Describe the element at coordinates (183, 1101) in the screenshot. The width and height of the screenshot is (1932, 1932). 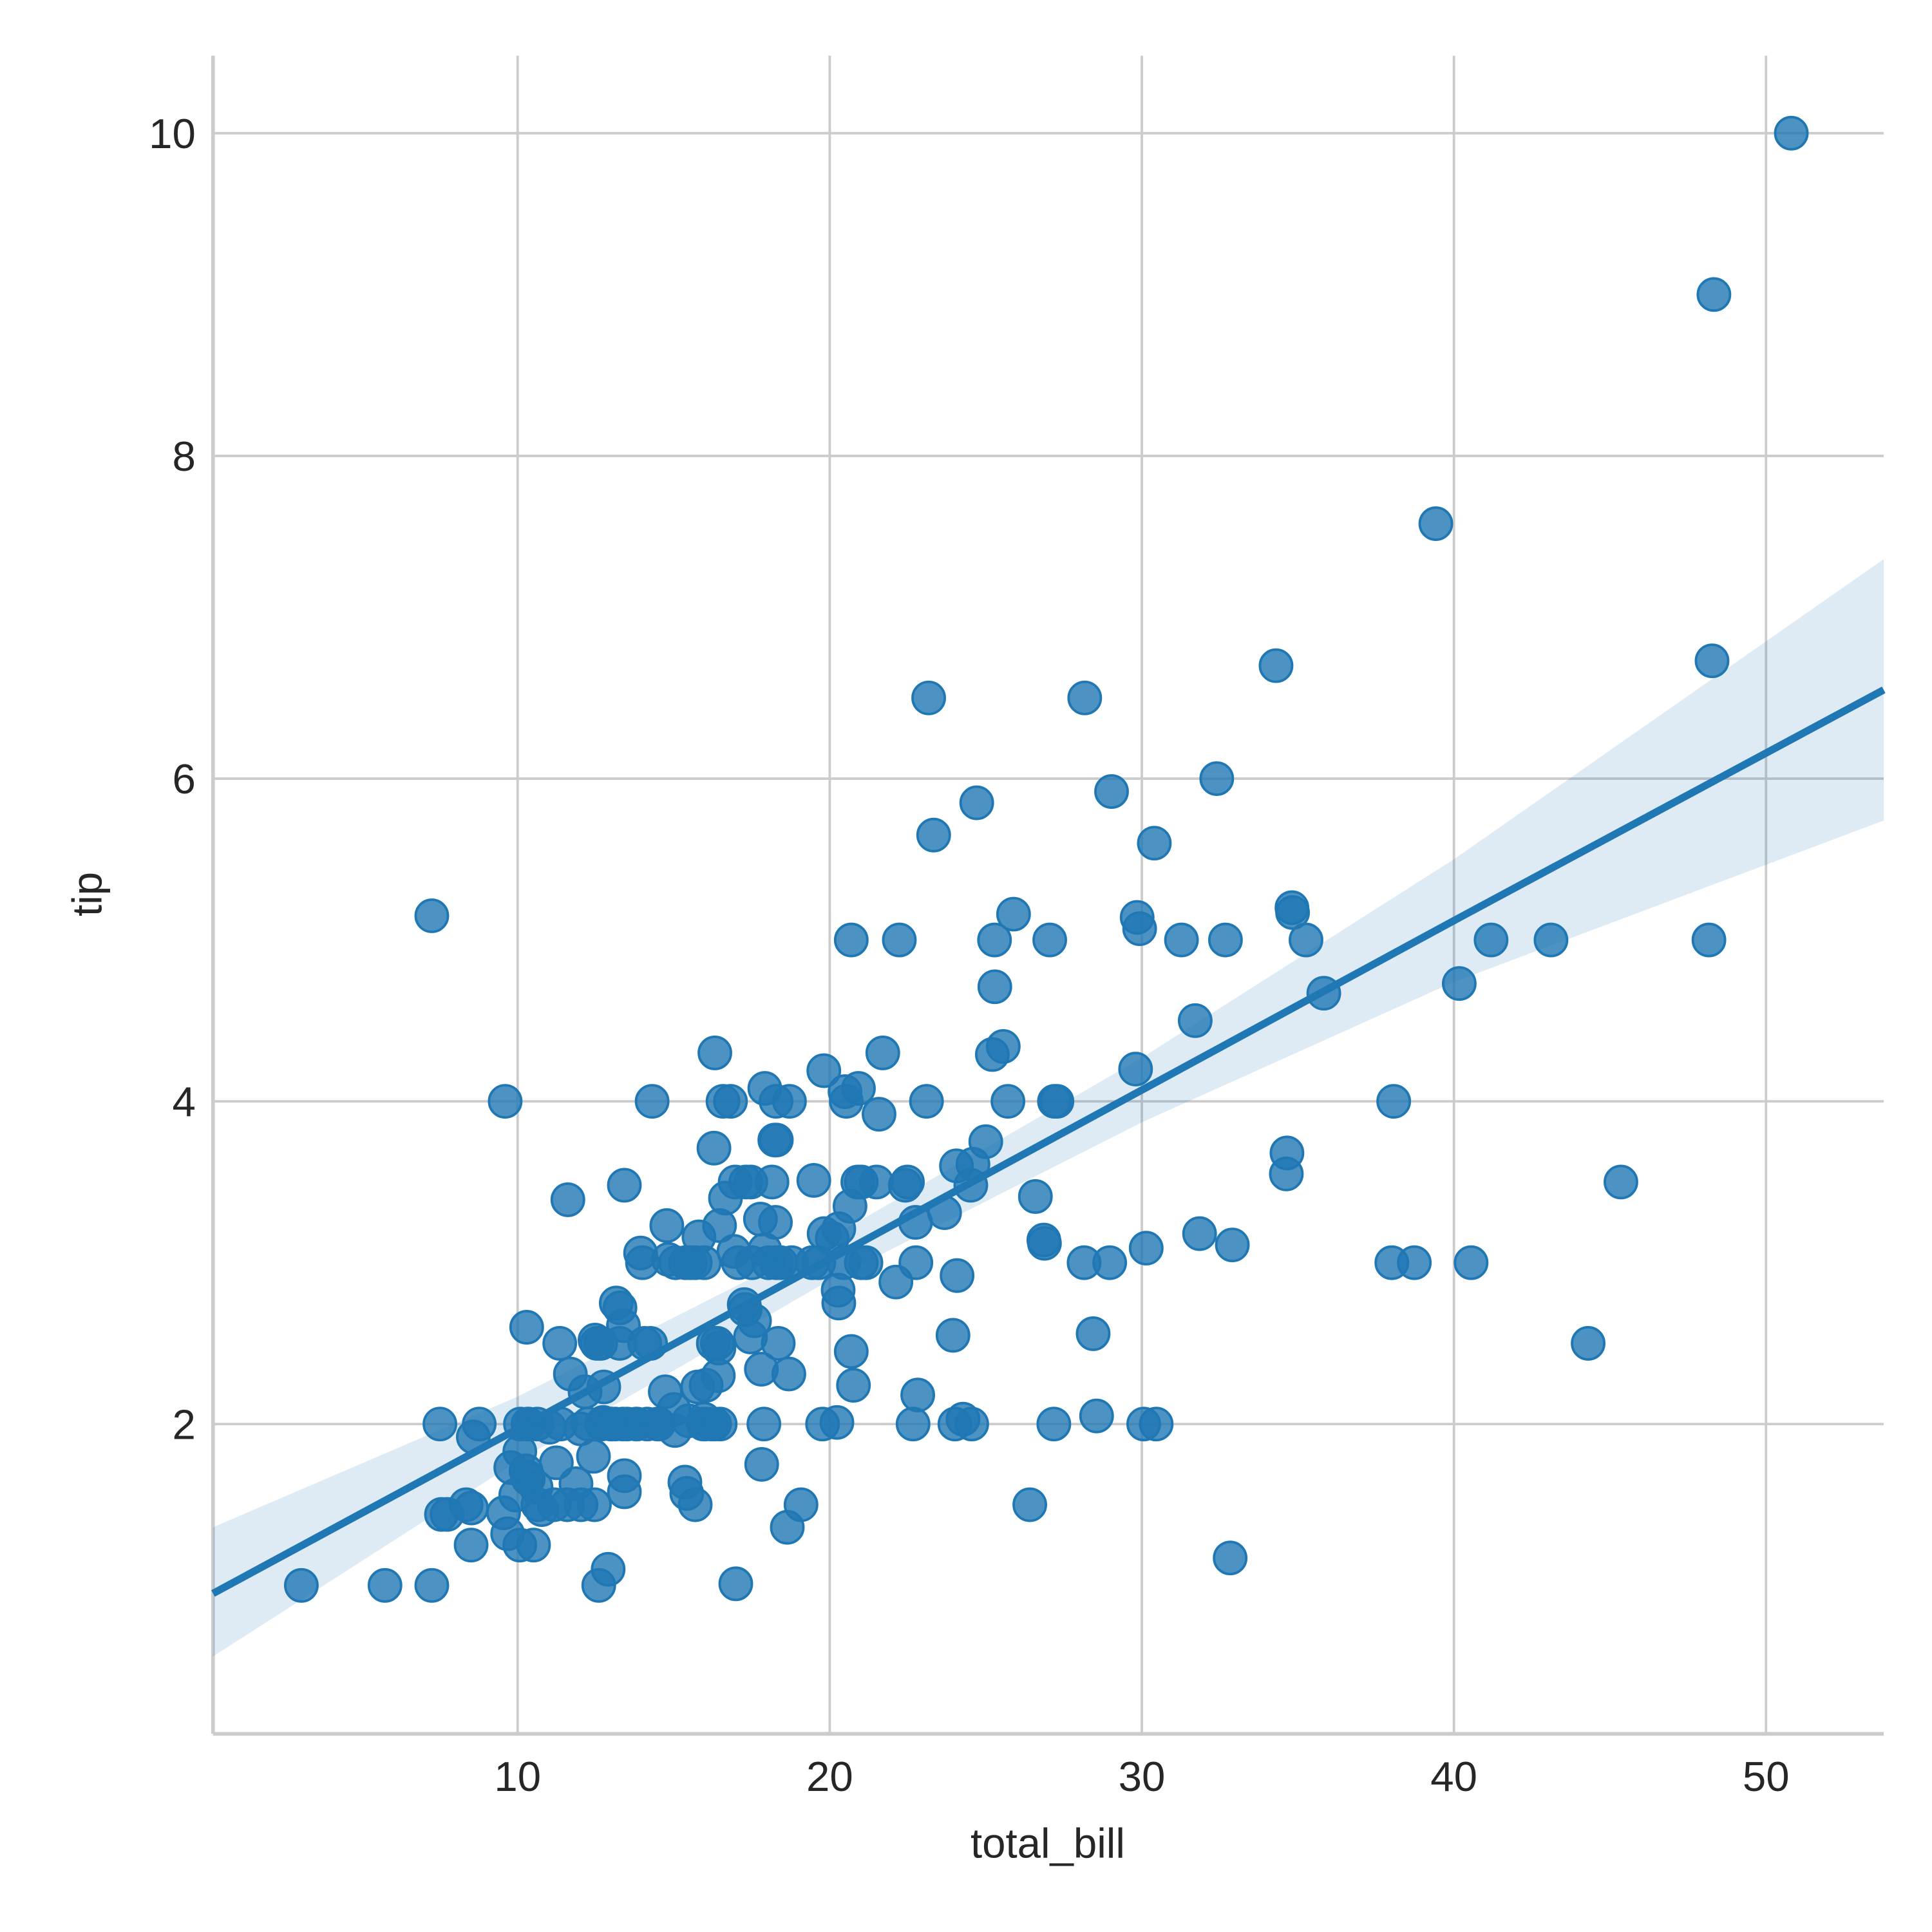
I see `y-tick-label: 4` at that location.